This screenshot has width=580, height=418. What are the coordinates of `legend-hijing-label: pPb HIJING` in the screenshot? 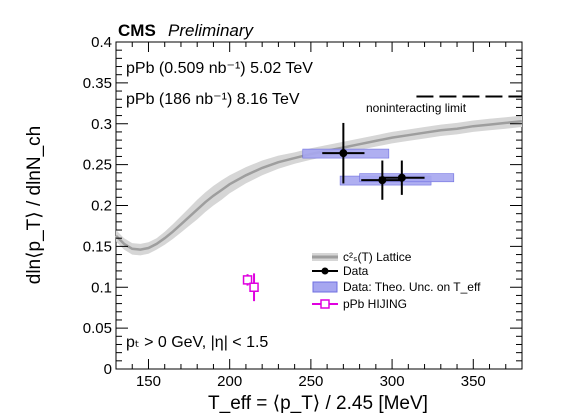 It's located at (375, 304).